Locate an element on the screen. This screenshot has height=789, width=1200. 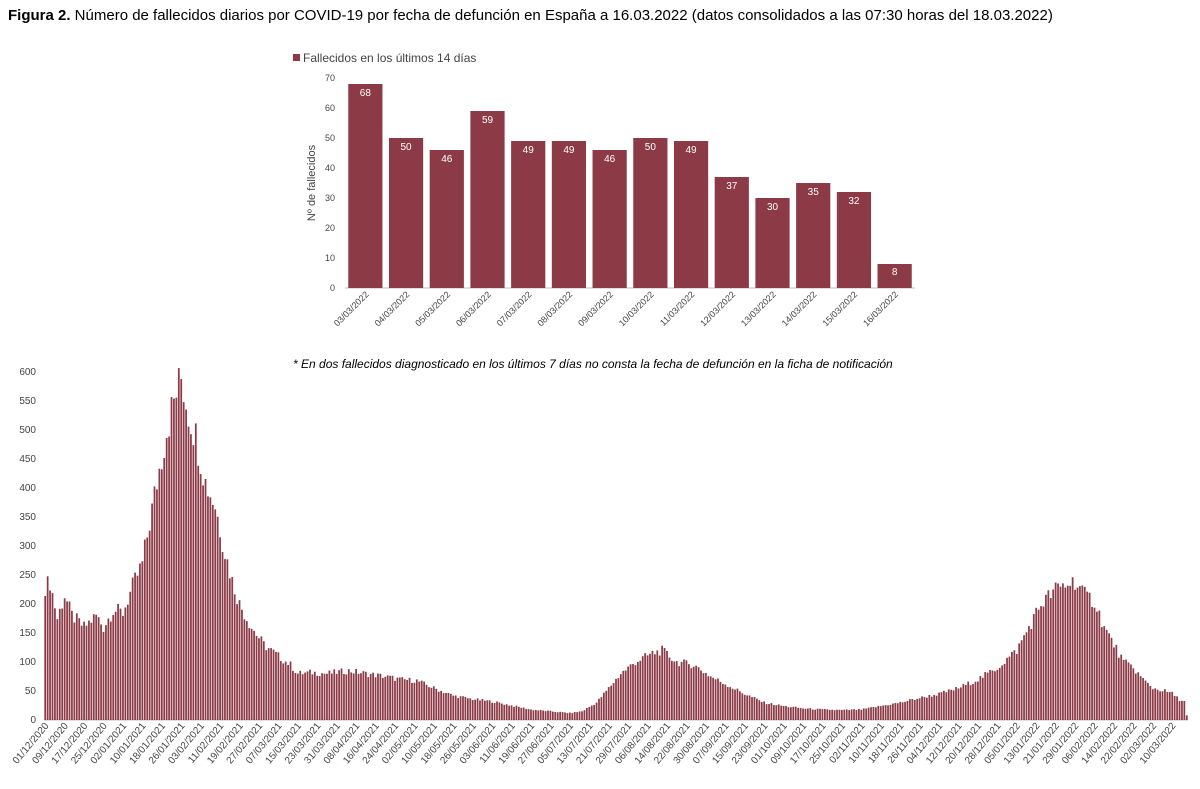
data-label: 68 is located at coordinates (366, 93).